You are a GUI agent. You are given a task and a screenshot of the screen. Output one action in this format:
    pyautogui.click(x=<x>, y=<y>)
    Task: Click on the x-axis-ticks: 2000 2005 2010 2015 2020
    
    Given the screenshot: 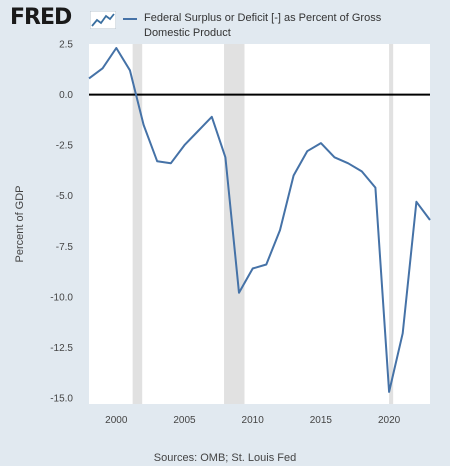 What is the action you would take?
    pyautogui.click(x=252, y=420)
    